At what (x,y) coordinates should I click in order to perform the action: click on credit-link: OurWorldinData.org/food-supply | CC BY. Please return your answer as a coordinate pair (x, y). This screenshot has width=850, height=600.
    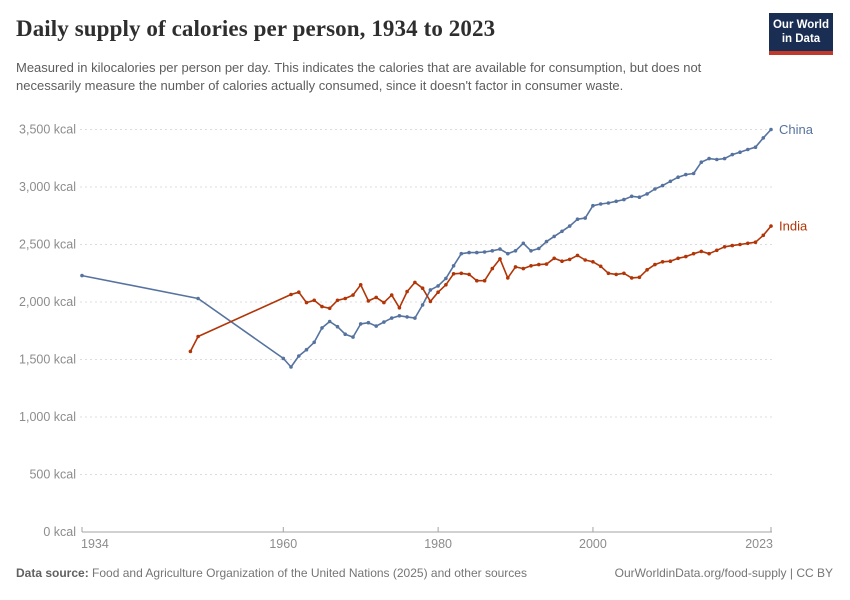
    Looking at the image, I should click on (723, 573).